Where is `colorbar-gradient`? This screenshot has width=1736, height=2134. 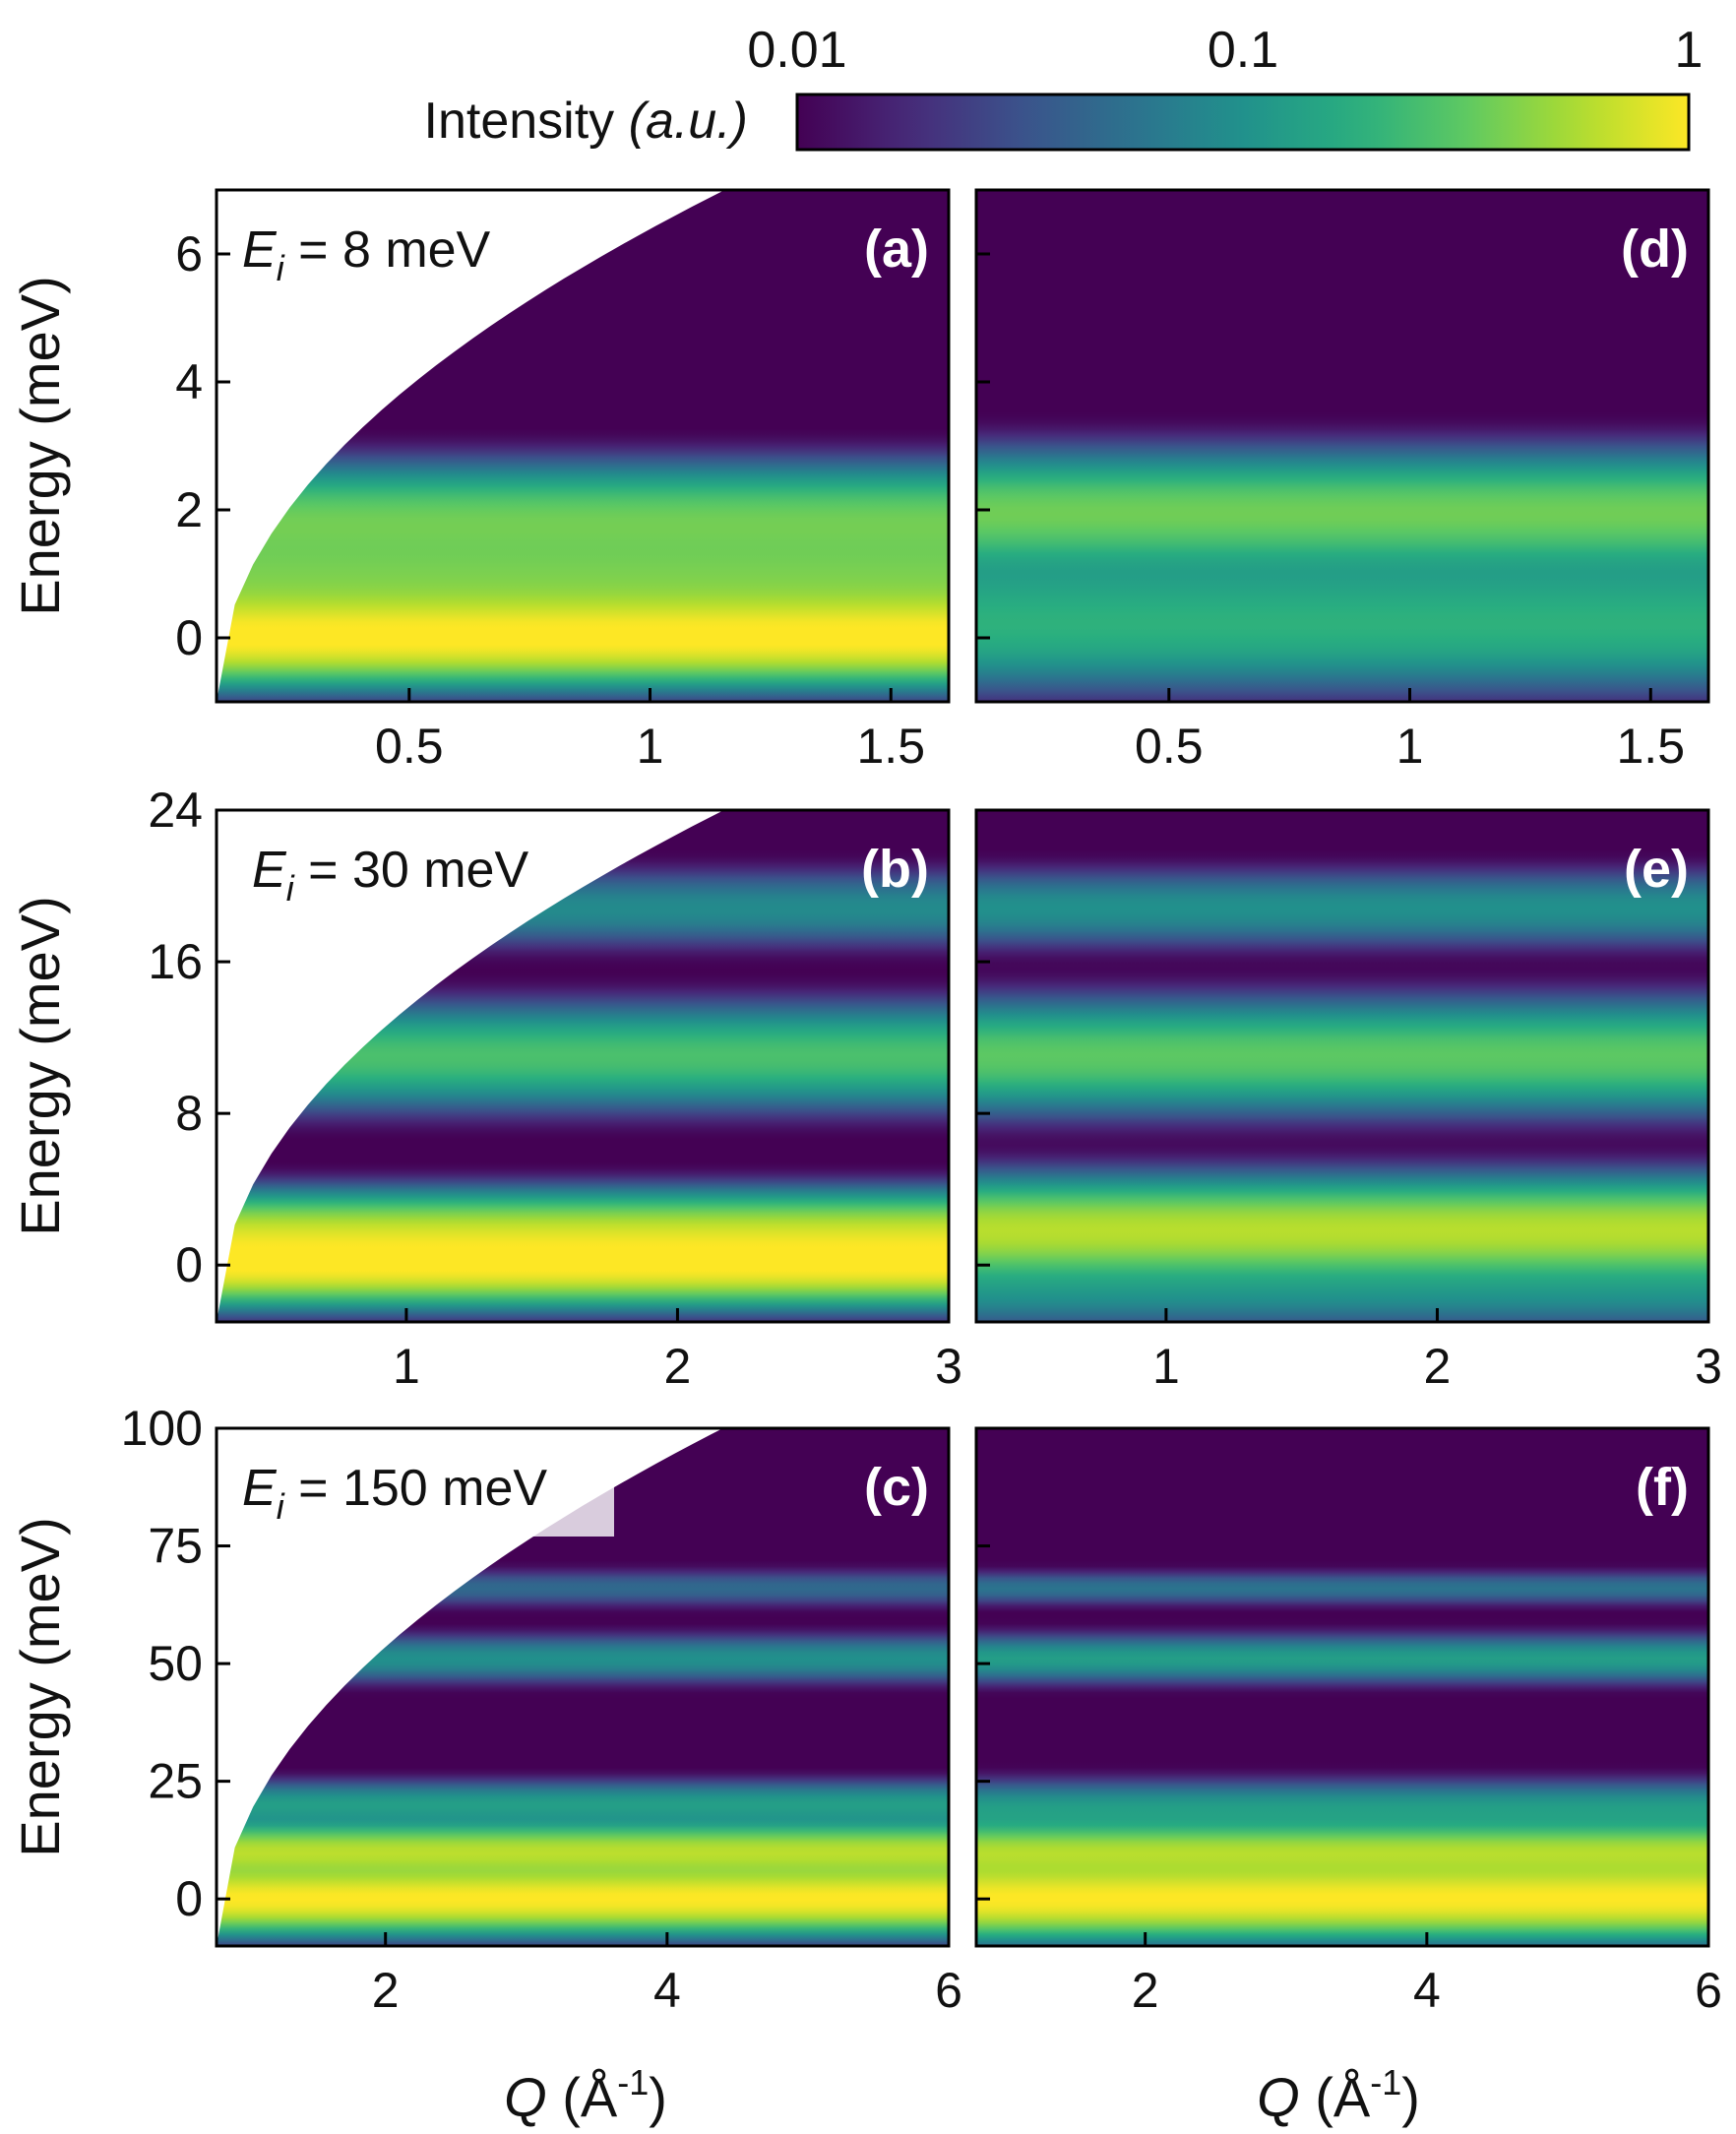 colorbar-gradient is located at coordinates (1243, 123).